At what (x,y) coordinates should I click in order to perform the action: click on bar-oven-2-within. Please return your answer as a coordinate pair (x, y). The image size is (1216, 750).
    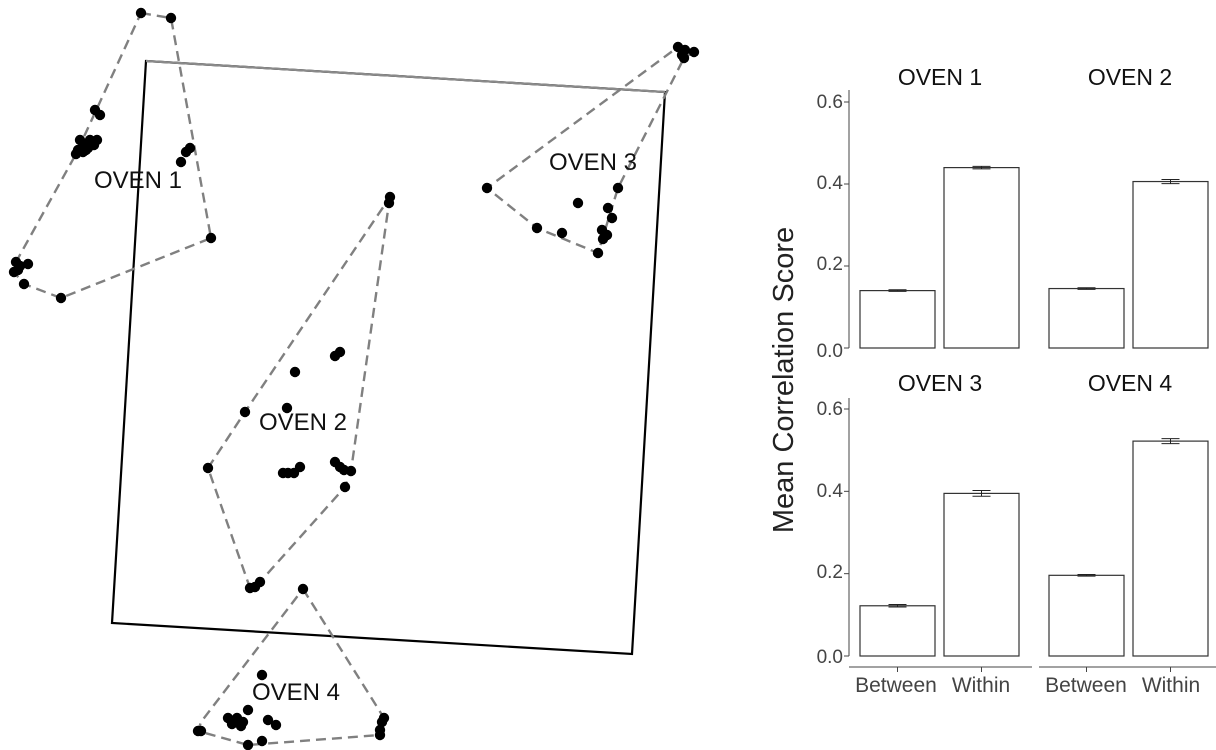
    Looking at the image, I should click on (1170, 264).